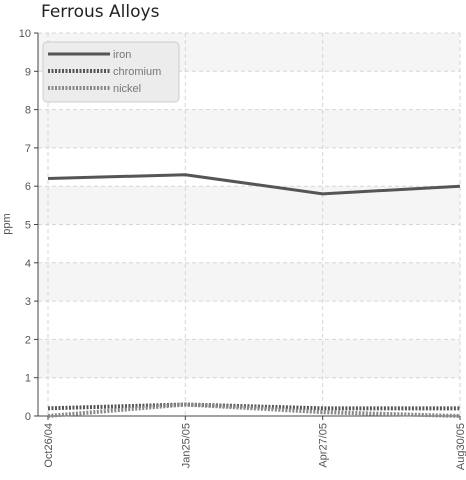 The width and height of the screenshot is (466, 480). I want to click on legend: iron chromium nickel, so click(111, 72).